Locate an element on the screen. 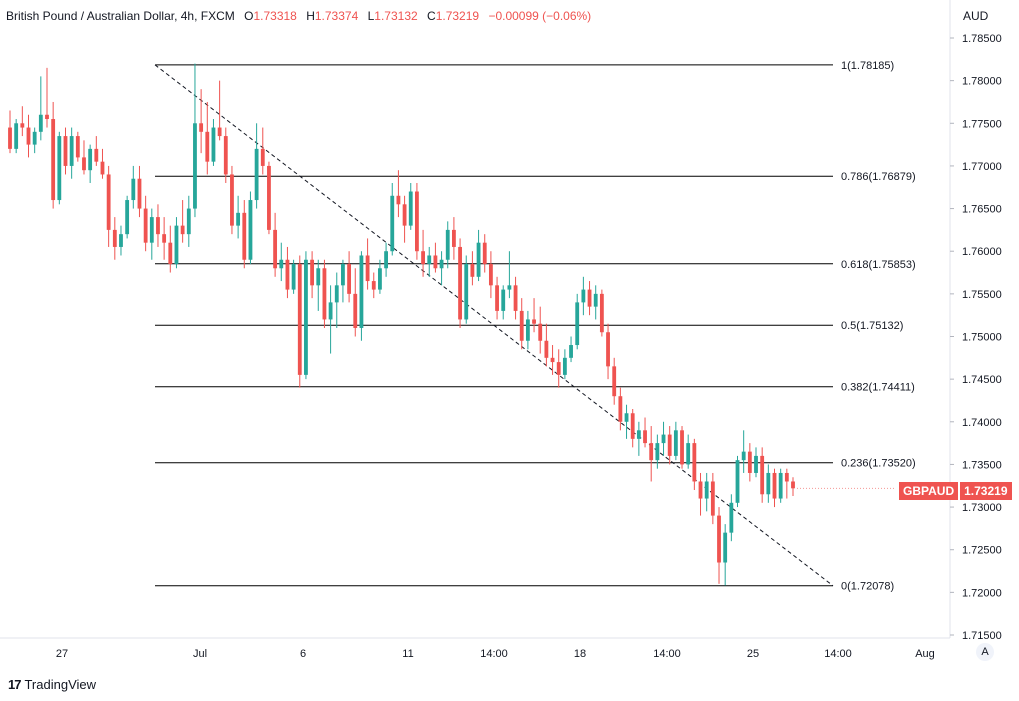 This screenshot has height=701, width=1019. fib-level-label: 0.786(1.76879) is located at coordinates (878, 177).